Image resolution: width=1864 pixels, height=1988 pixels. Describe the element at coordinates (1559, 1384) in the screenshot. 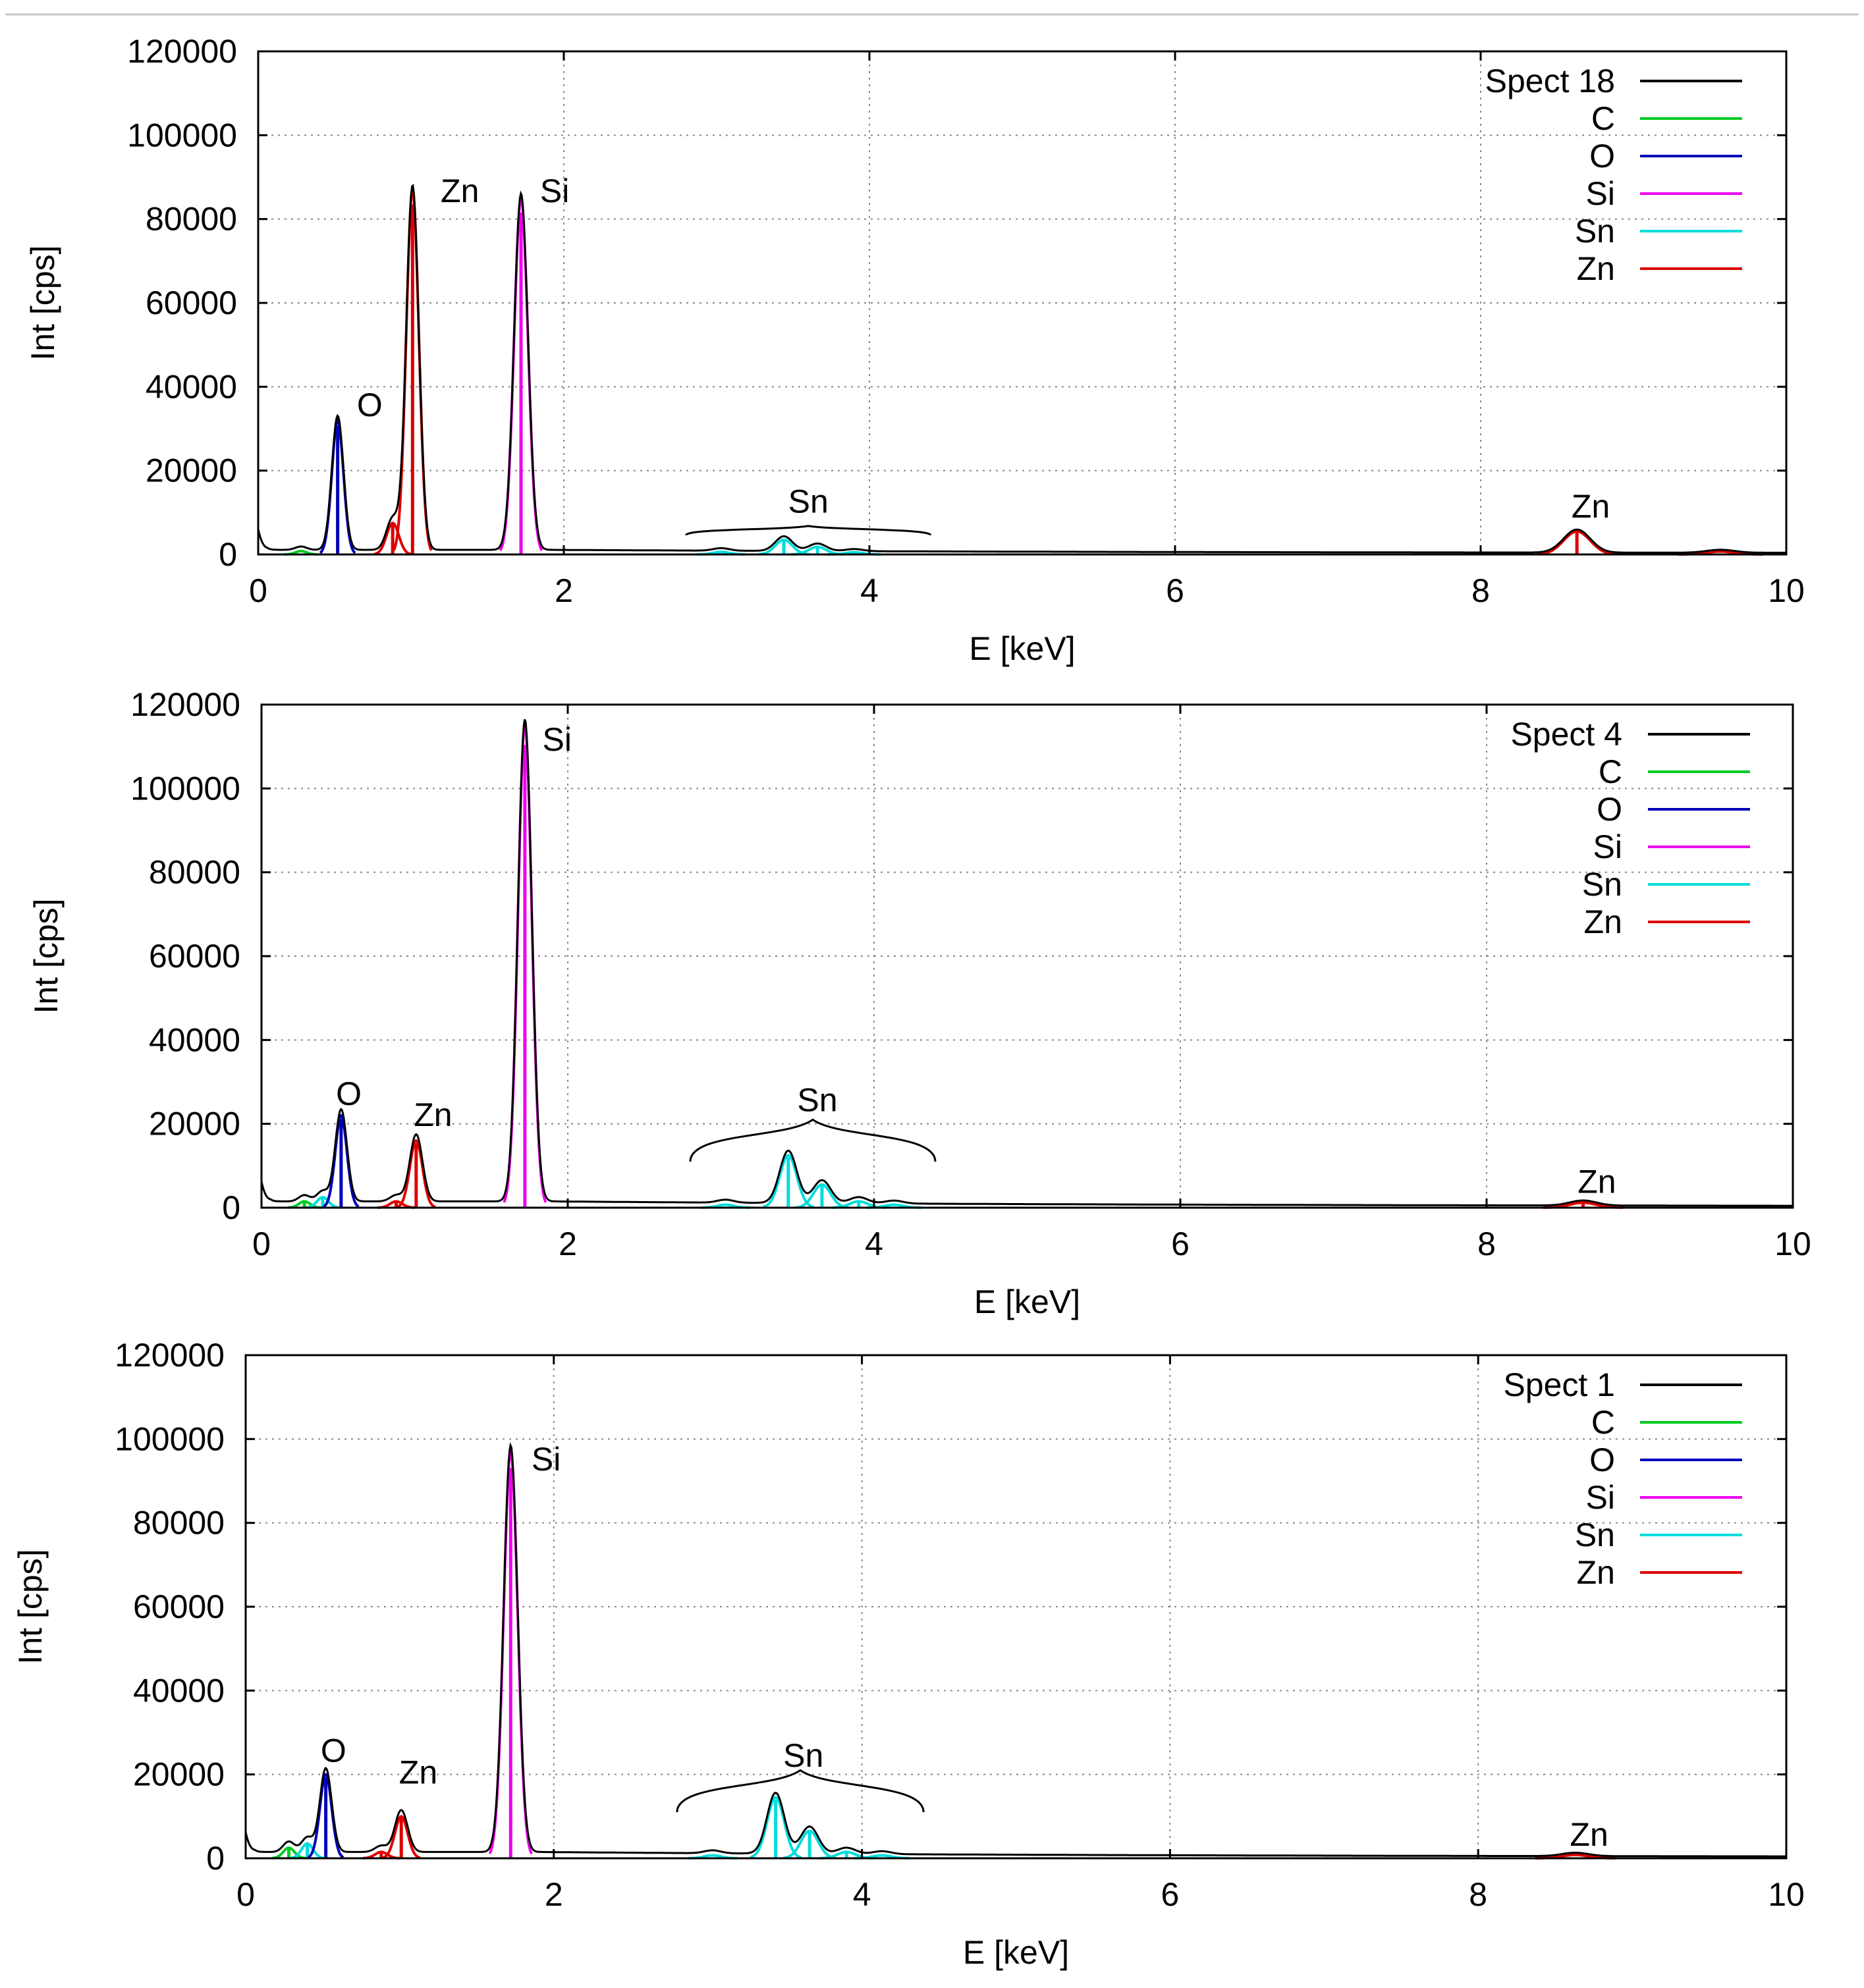

I see `legend-label: Spect 1` at that location.